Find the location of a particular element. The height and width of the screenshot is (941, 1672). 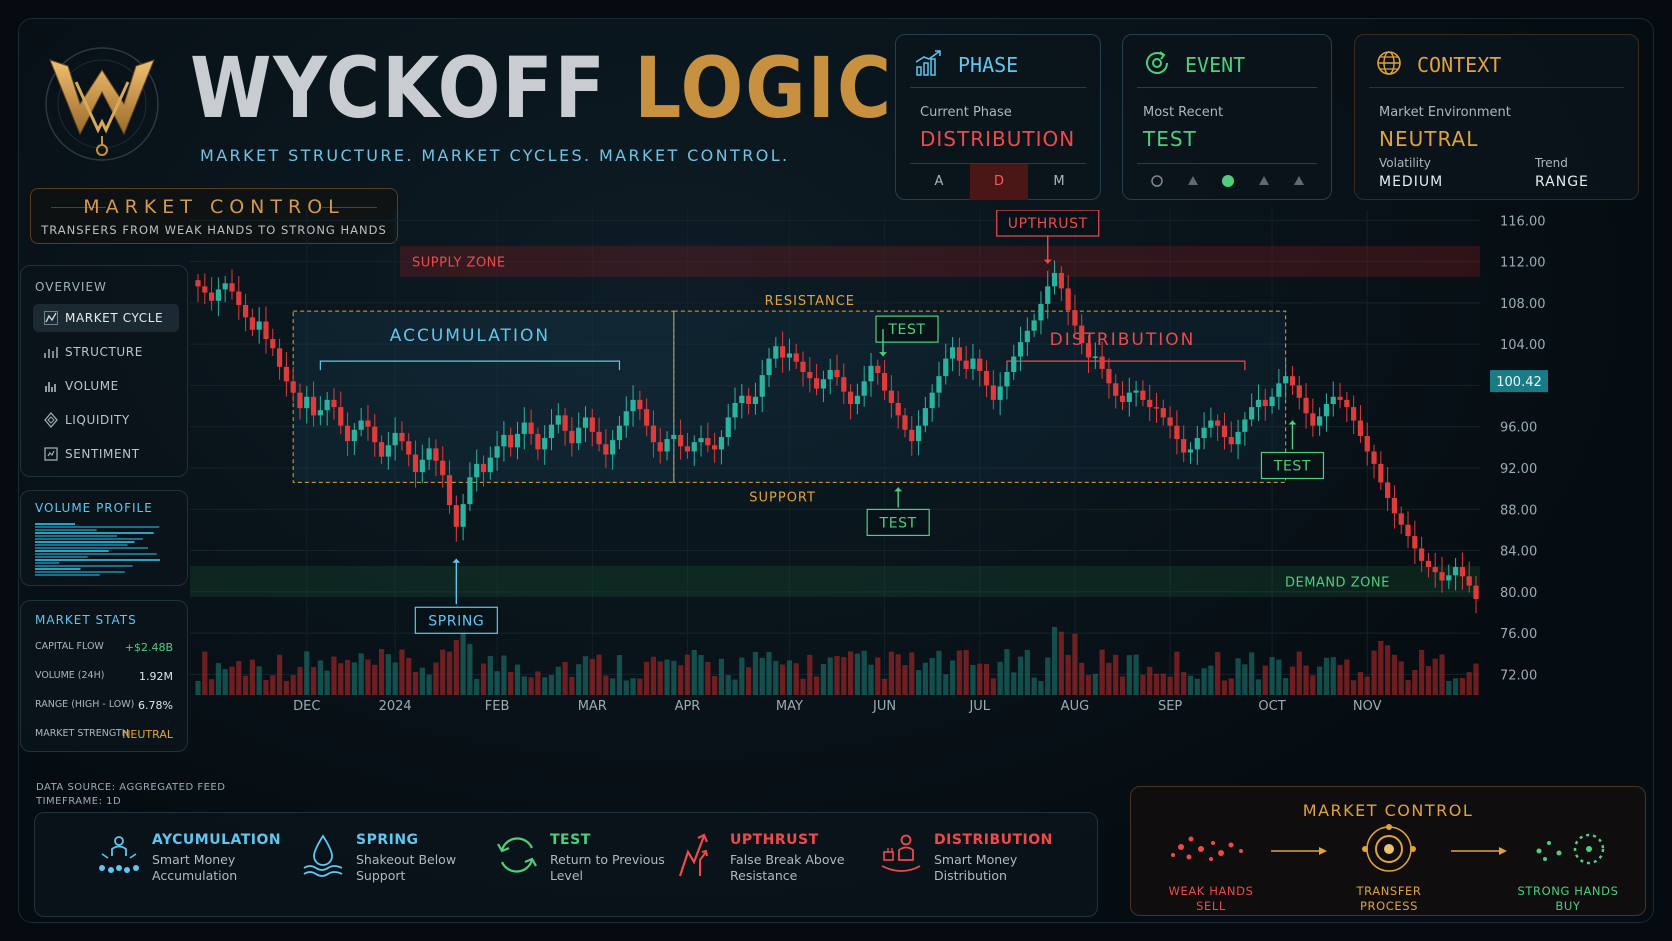

sidebar-item-liquidity: LIQUIDITY is located at coordinates (106, 420).